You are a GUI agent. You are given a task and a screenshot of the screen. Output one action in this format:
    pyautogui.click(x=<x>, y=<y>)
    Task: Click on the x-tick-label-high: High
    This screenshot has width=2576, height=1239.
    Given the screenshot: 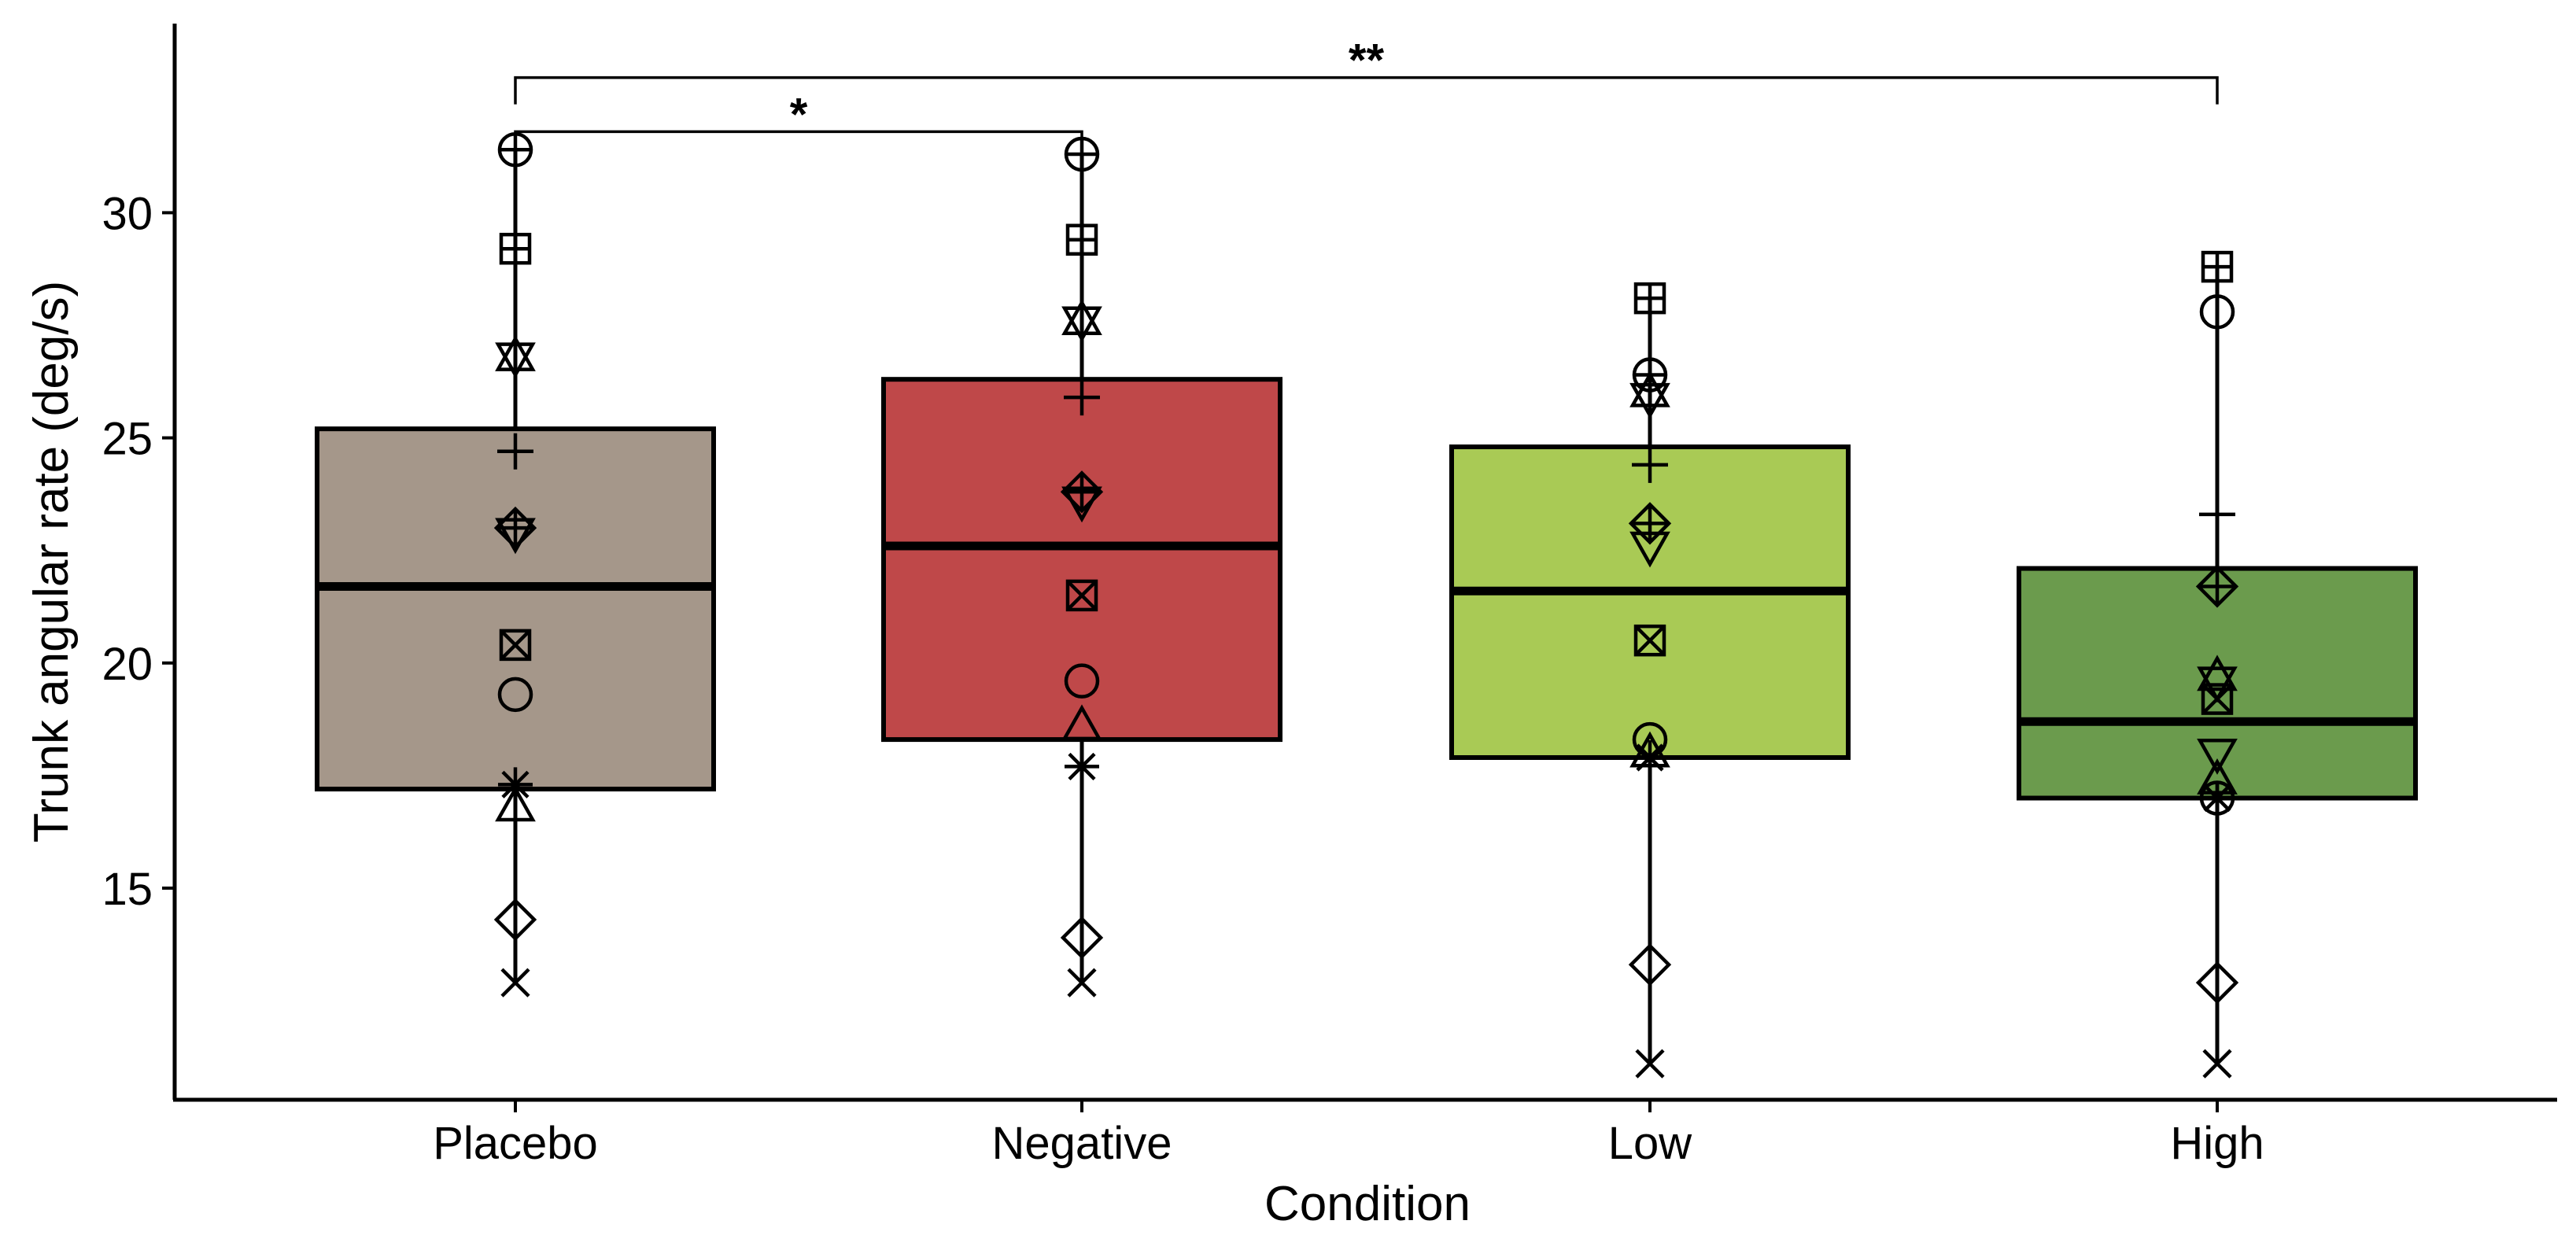 What is the action you would take?
    pyautogui.click(x=2217, y=1143)
    